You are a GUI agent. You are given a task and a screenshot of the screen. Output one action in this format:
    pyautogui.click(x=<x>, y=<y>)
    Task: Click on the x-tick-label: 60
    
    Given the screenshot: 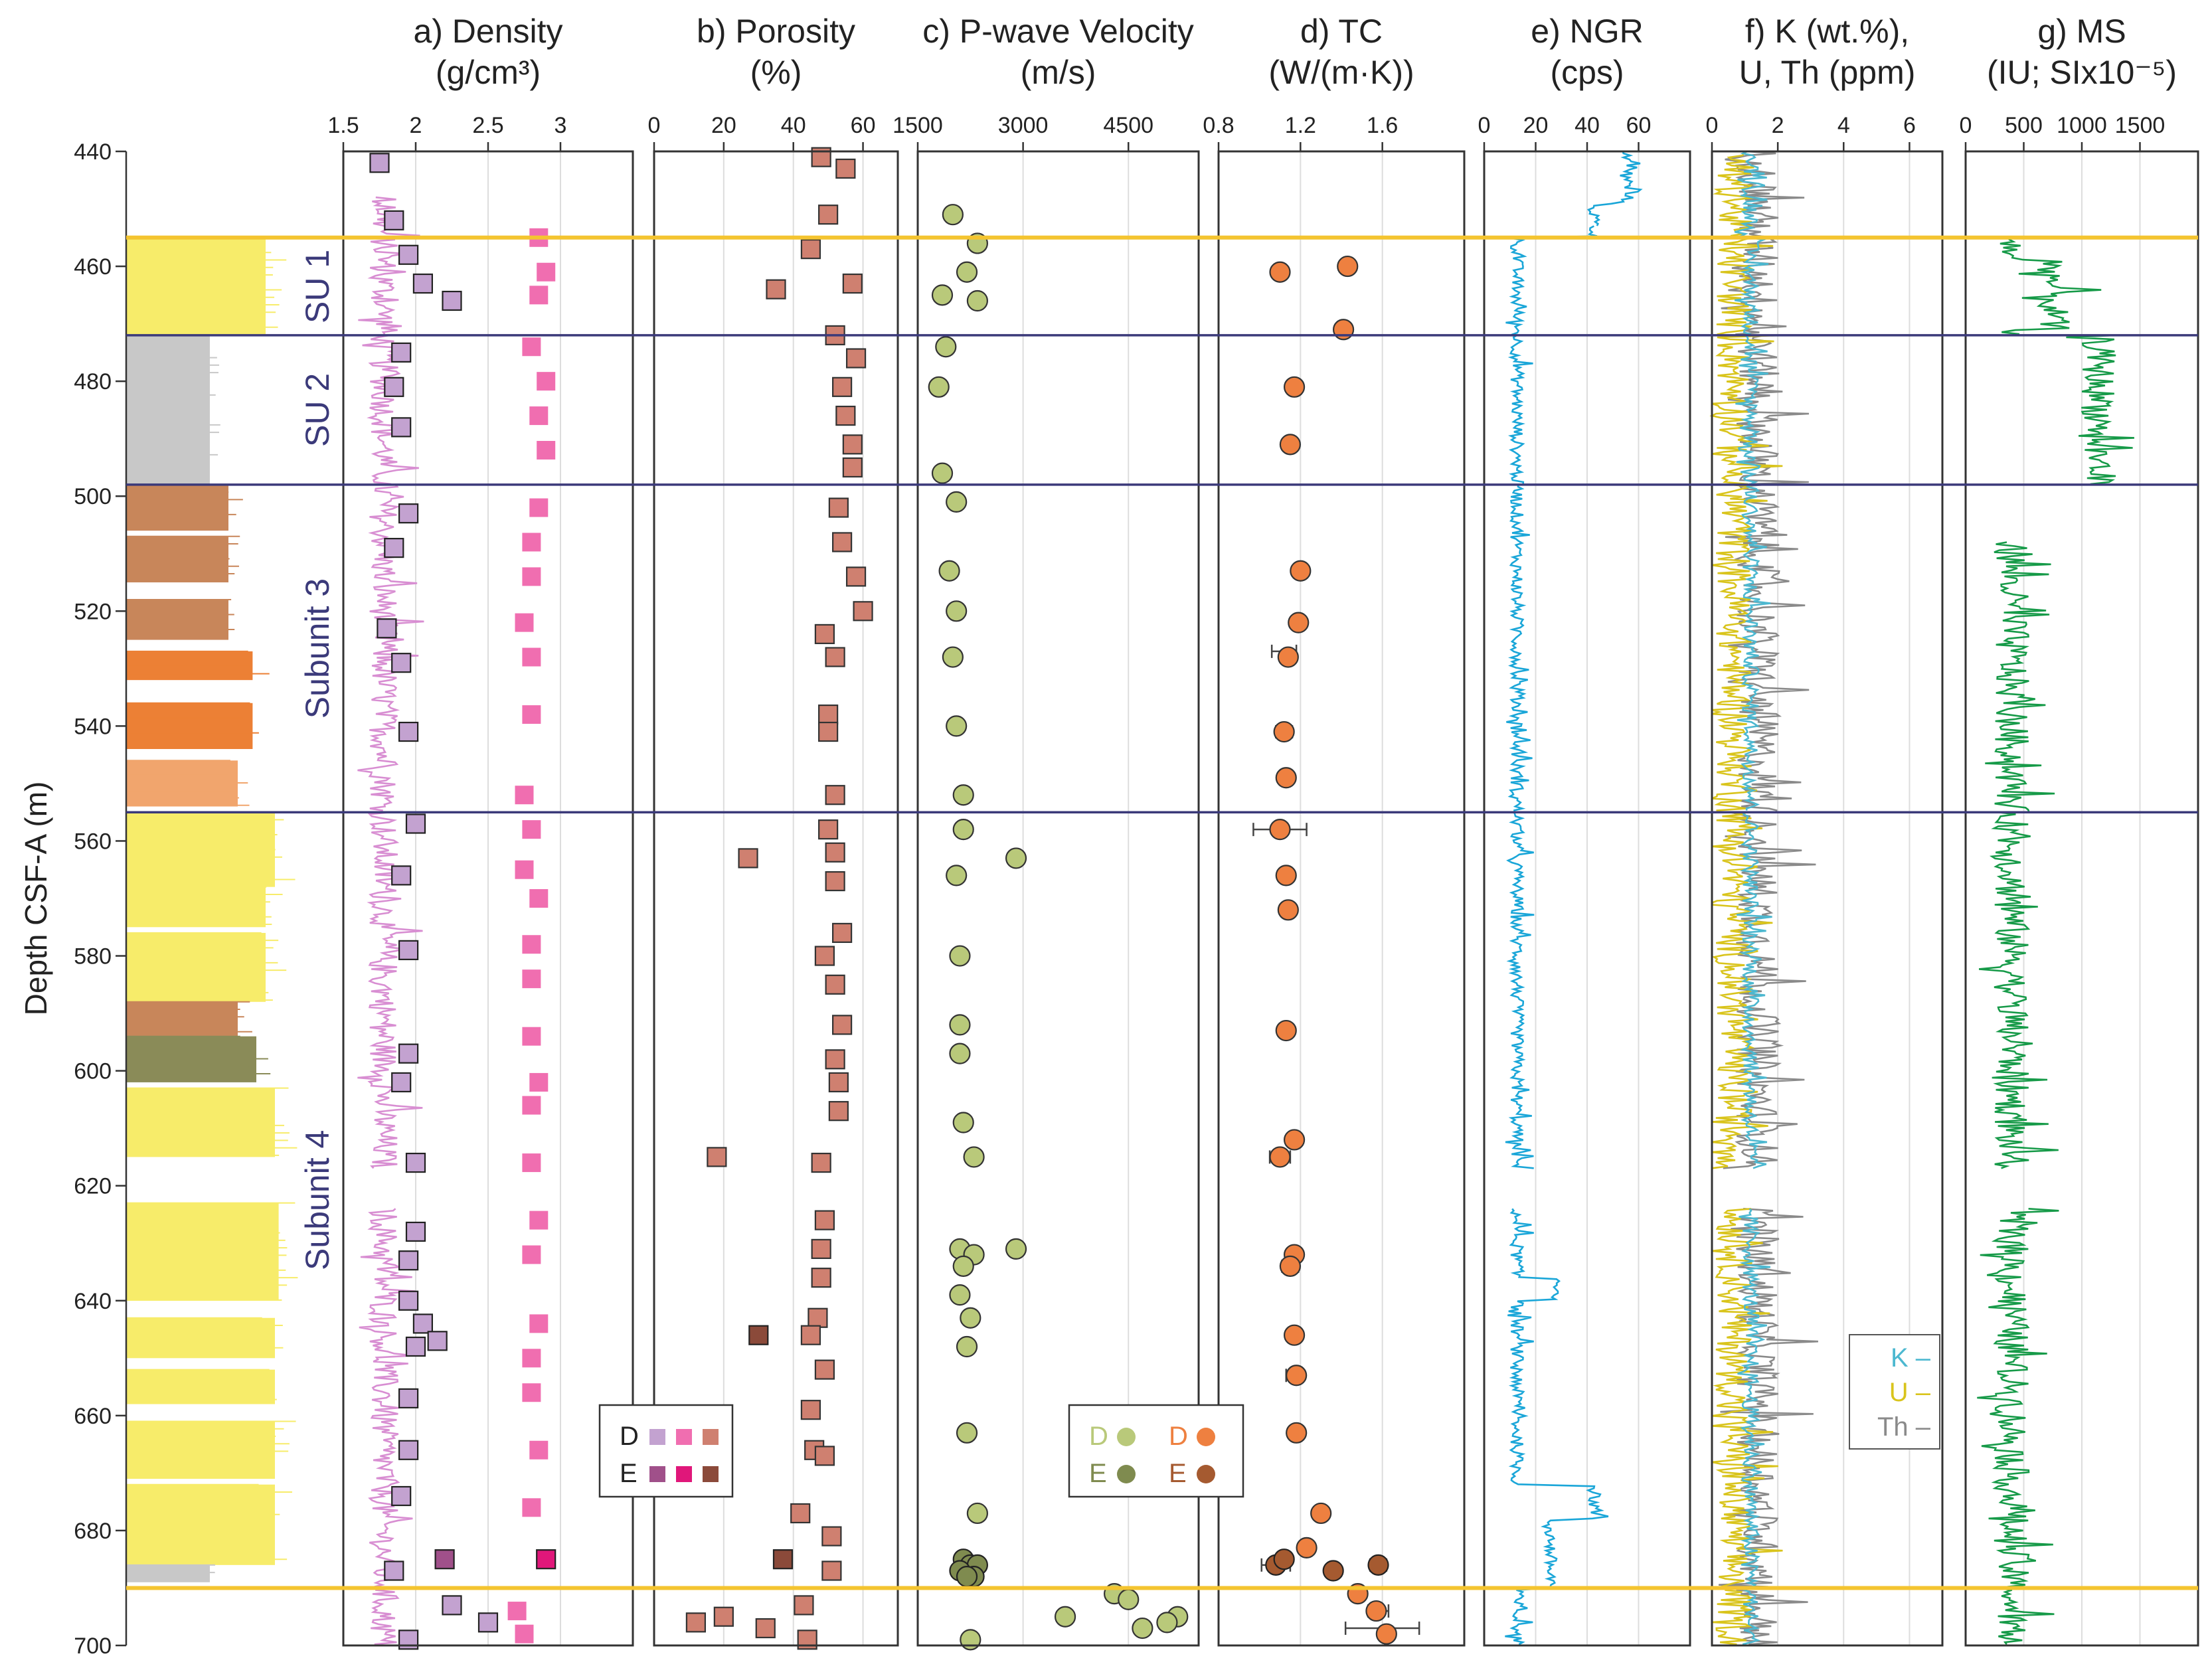 What is the action you would take?
    pyautogui.click(x=1639, y=125)
    